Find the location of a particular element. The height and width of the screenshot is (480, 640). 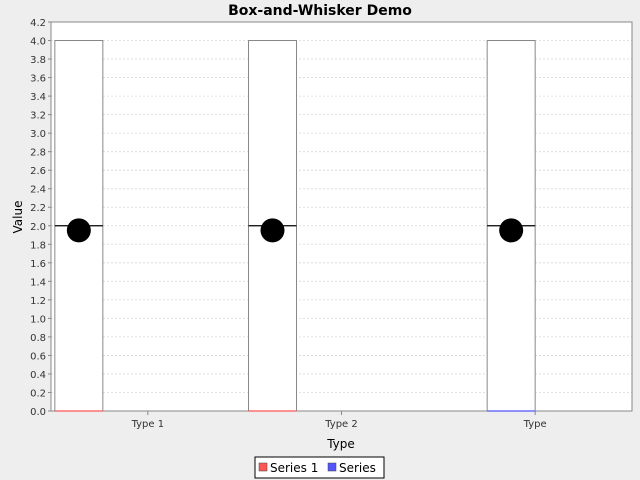

y-tick-label: 2.8 is located at coordinates (38, 153).